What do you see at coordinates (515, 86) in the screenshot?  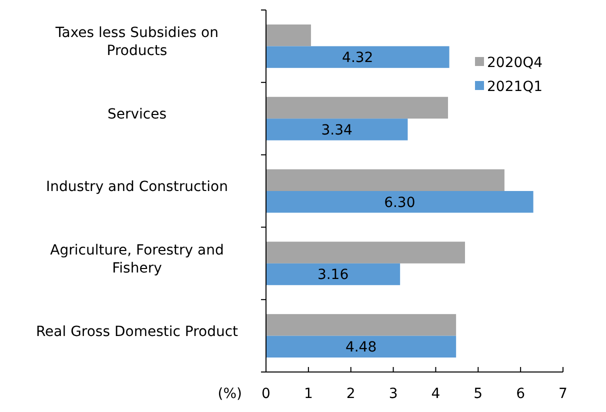 I see `legend-label: 2021Q1` at bounding box center [515, 86].